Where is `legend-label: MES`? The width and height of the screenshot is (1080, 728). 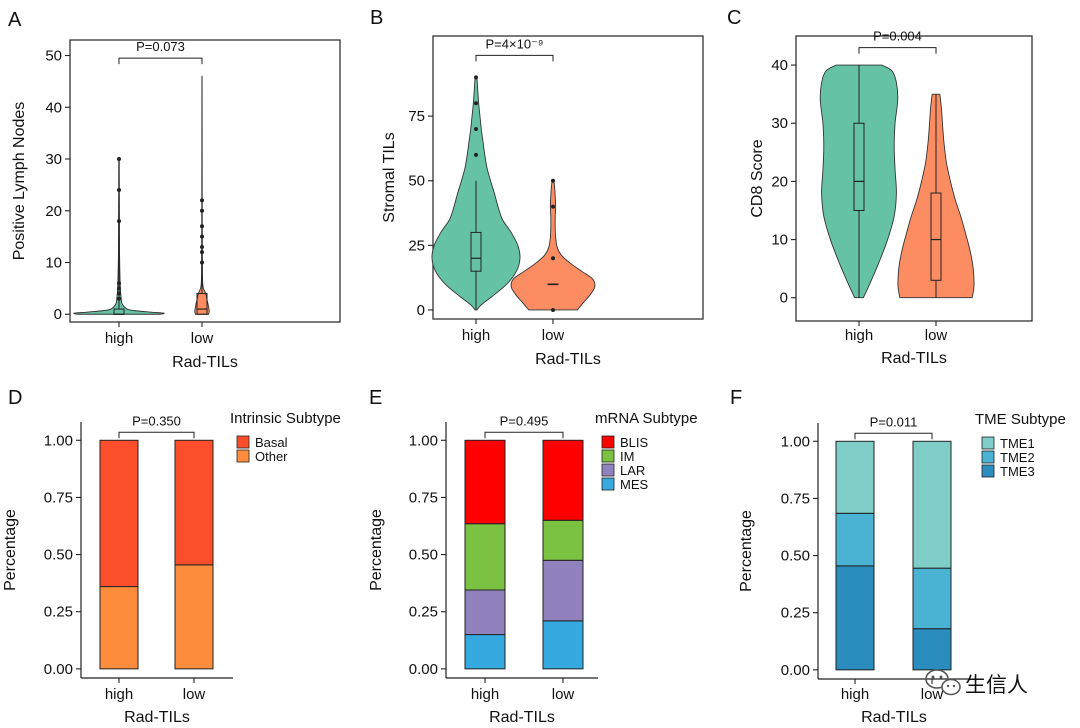 legend-label: MES is located at coordinates (634, 484).